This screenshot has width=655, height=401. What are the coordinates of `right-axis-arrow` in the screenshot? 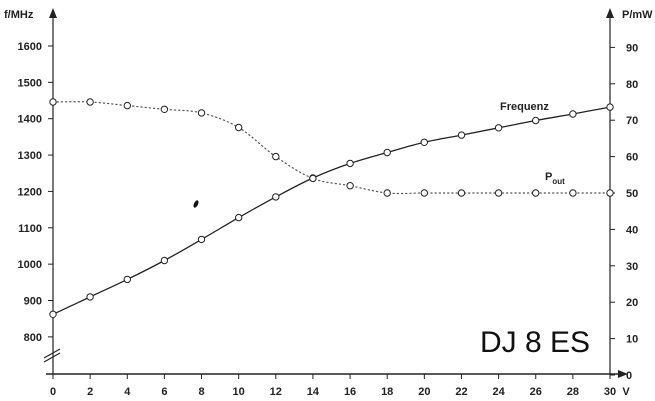 It's located at (610, 13).